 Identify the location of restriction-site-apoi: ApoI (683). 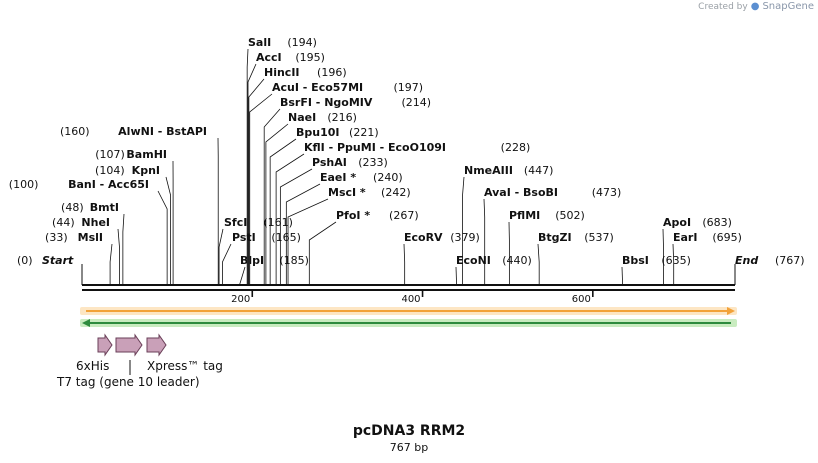
(697, 250).